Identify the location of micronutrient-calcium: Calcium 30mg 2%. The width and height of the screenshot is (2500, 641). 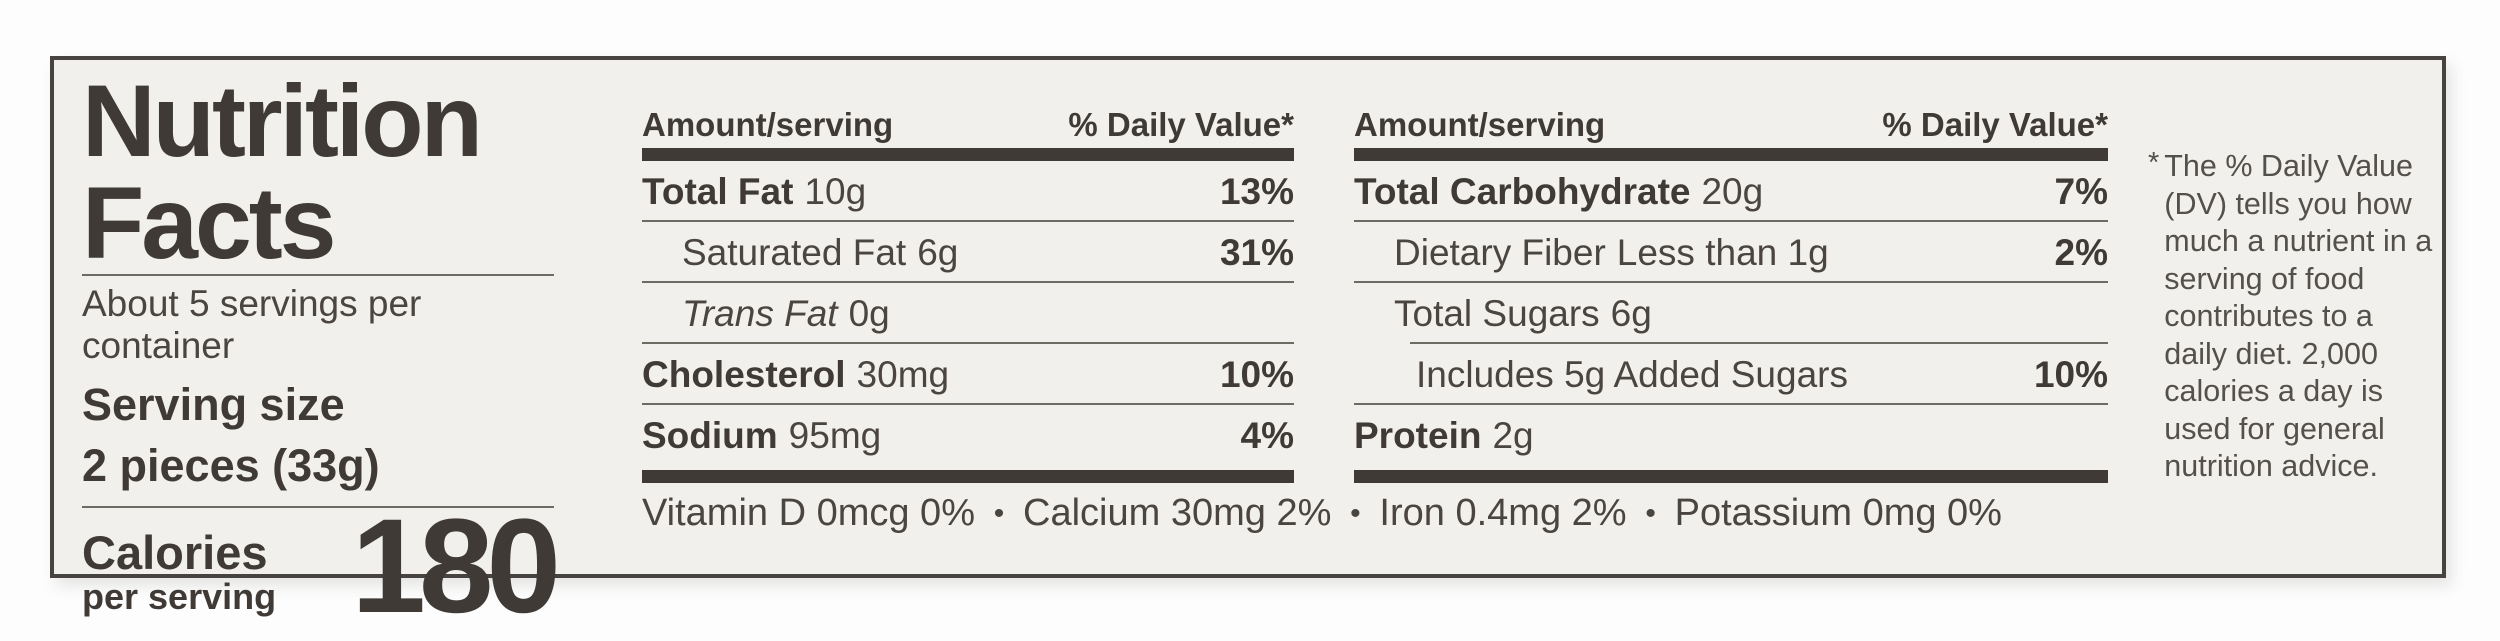
(1177, 513).